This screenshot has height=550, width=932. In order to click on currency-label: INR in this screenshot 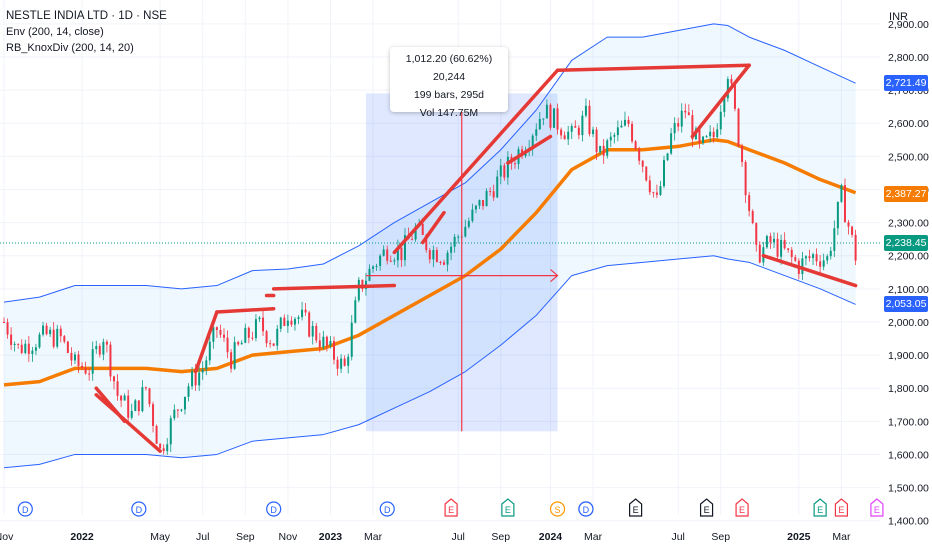, I will do `click(898, 17)`.